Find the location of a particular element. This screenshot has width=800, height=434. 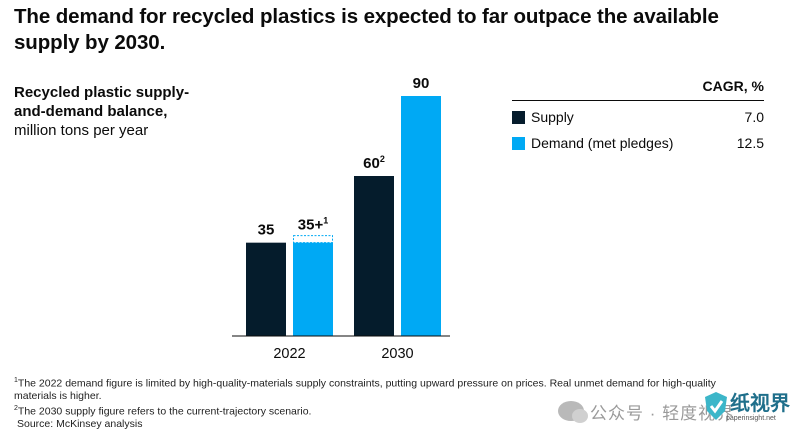

data-label-demand-2022: 35+1 is located at coordinates (313, 225).